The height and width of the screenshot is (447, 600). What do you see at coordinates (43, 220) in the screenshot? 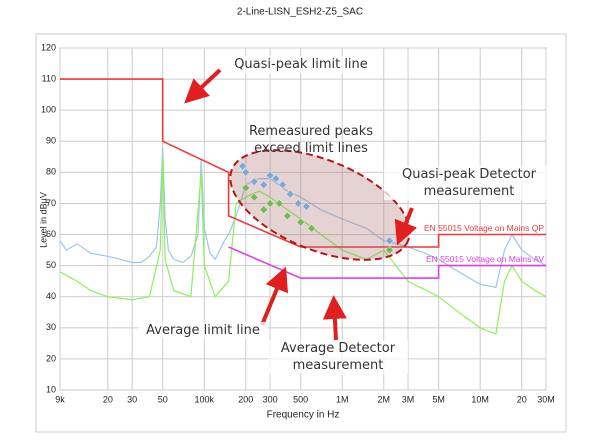
I see `y-axis-label: Level in dBµV` at bounding box center [43, 220].